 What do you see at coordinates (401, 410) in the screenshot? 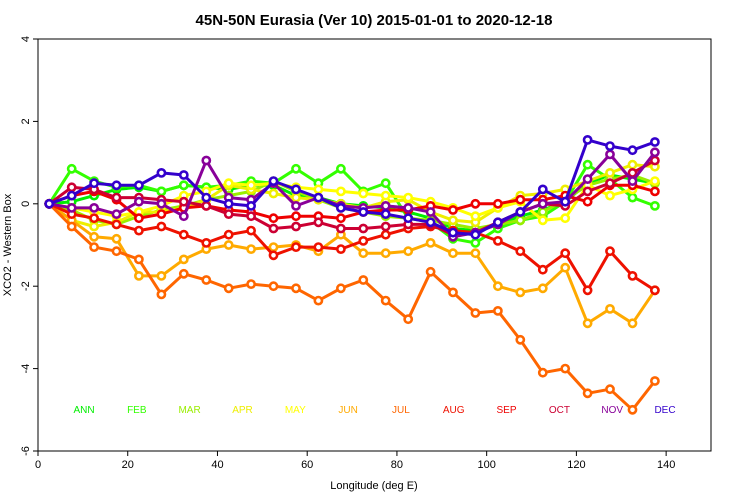
I see `legend-item-jul: JUL` at bounding box center [401, 410].